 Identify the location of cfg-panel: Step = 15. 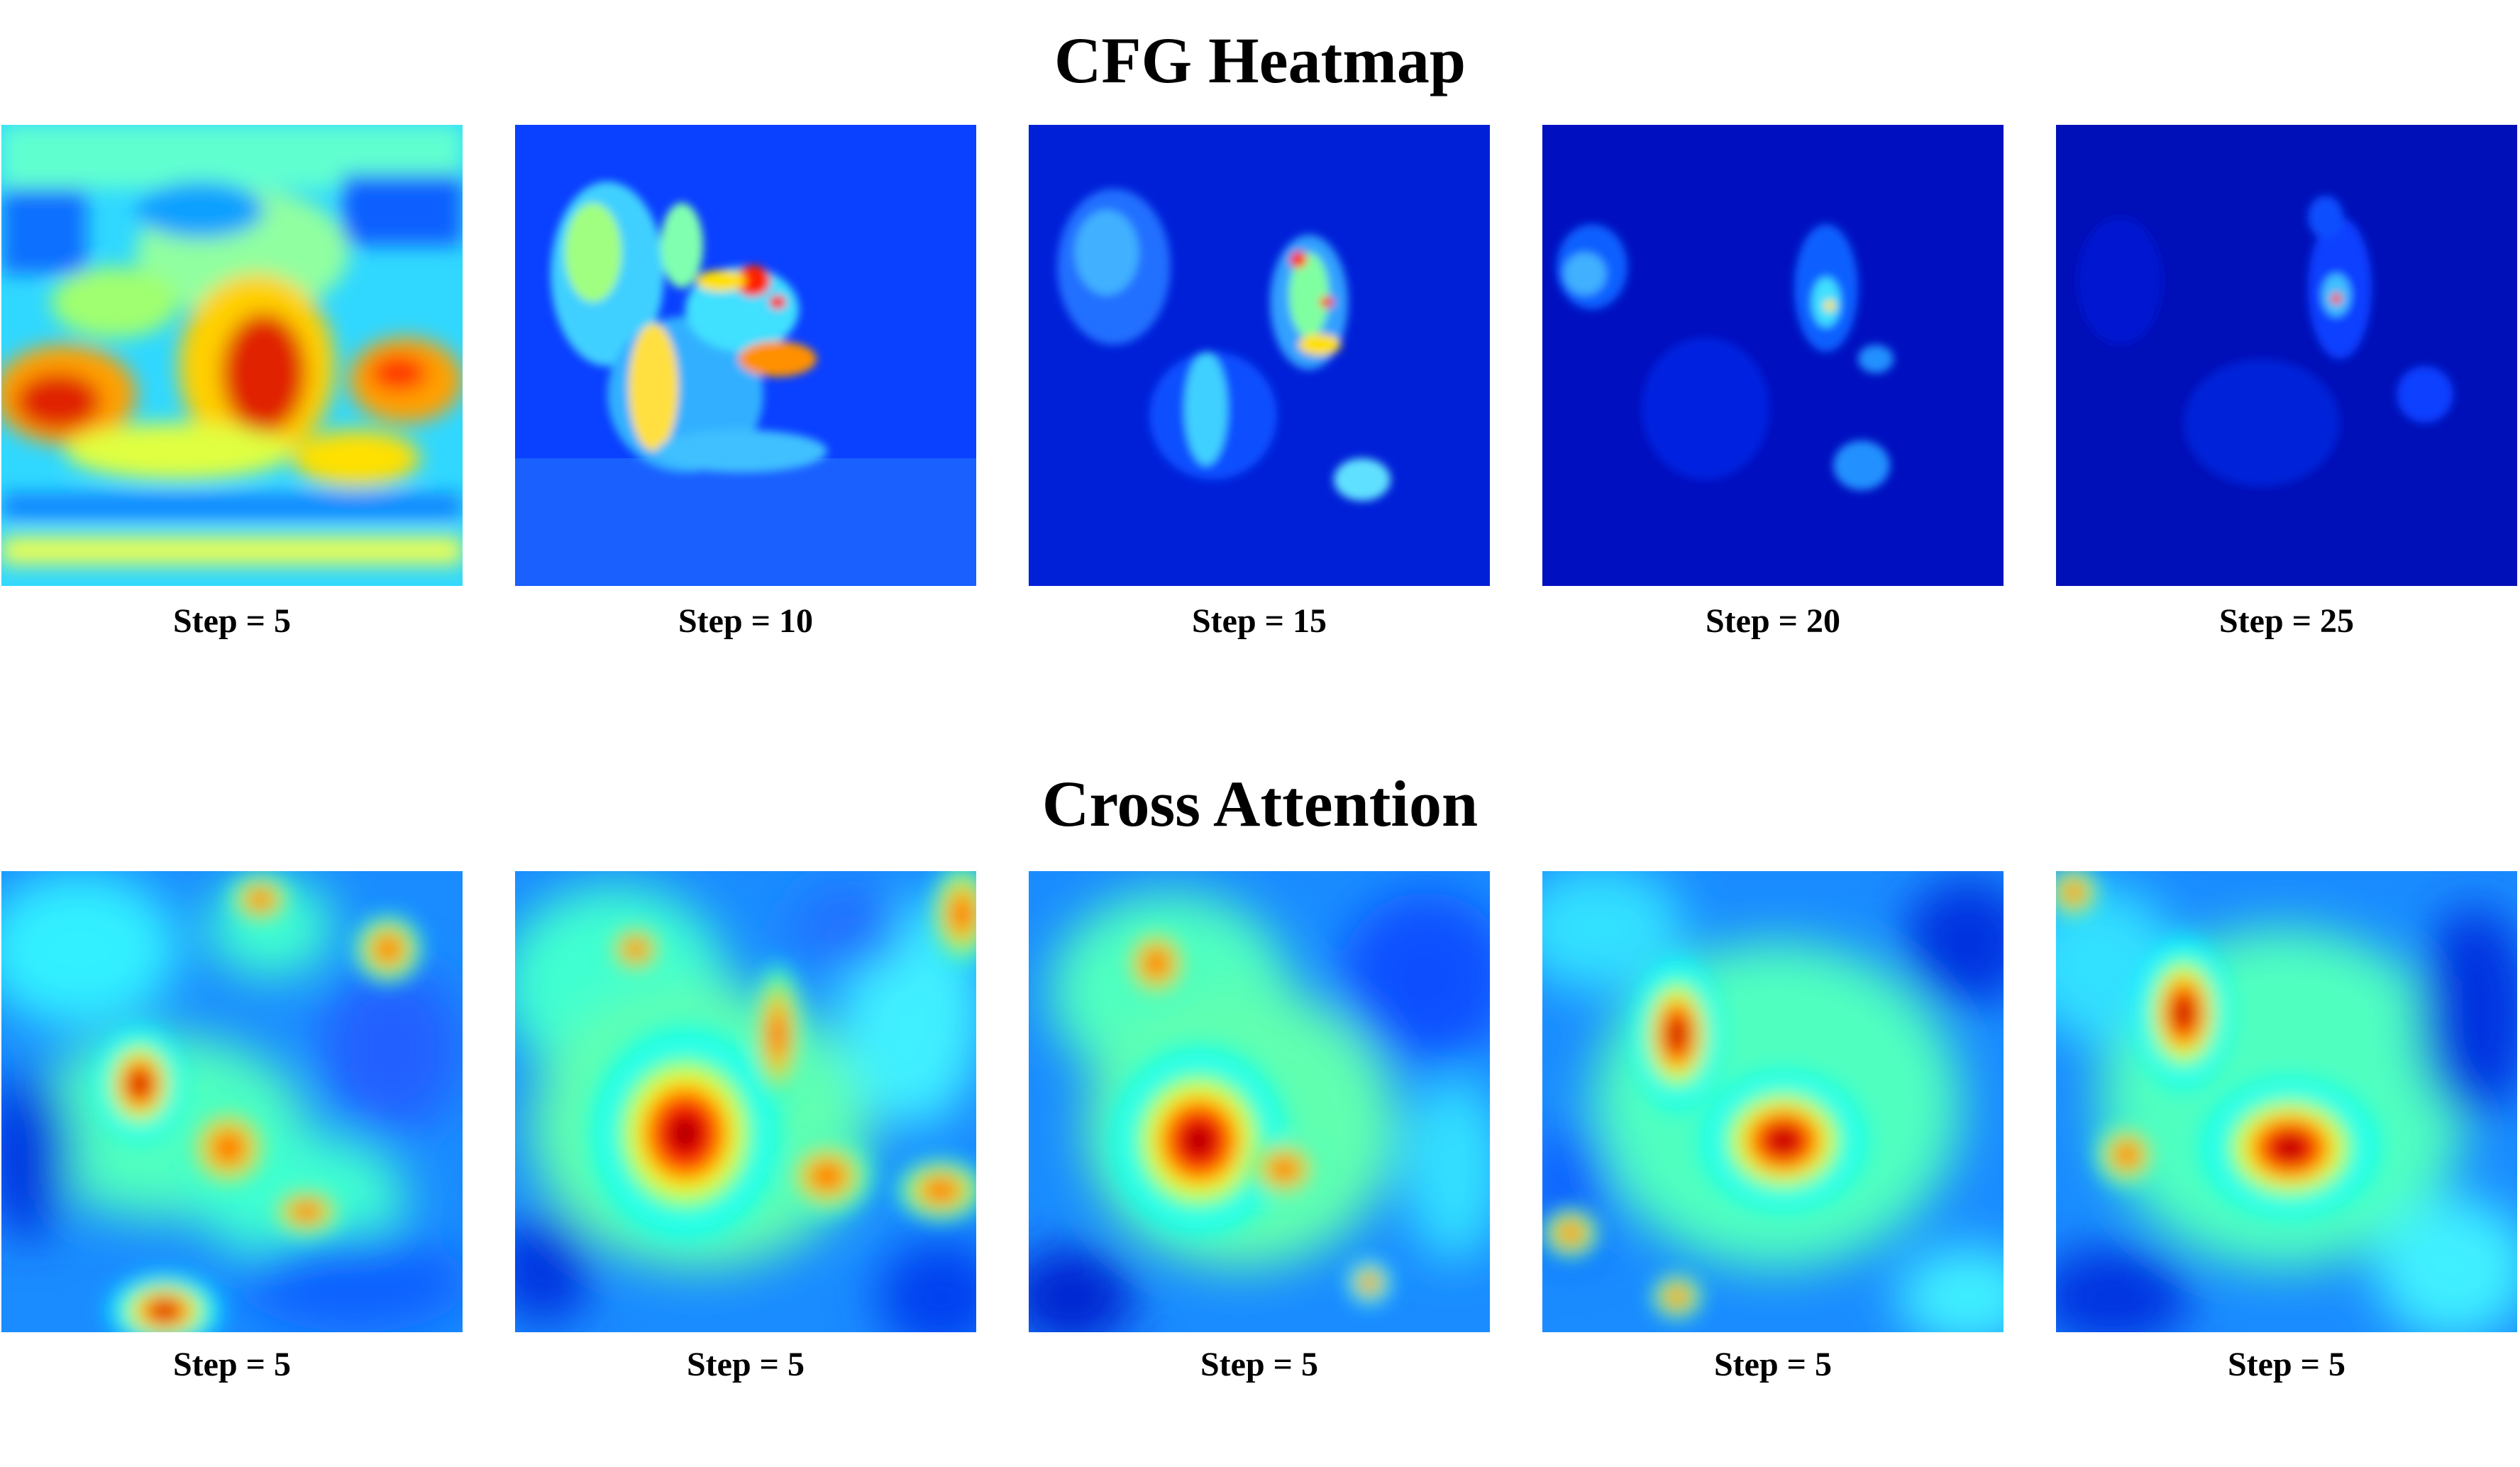
(1259, 382).